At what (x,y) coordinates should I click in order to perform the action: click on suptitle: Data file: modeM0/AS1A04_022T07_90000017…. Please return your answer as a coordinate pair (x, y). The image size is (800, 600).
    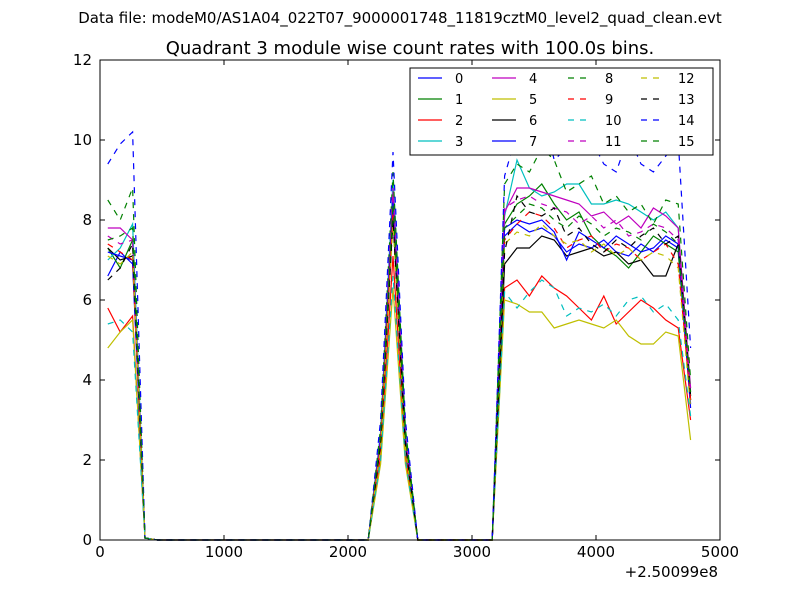
    Looking at the image, I should click on (400, 18).